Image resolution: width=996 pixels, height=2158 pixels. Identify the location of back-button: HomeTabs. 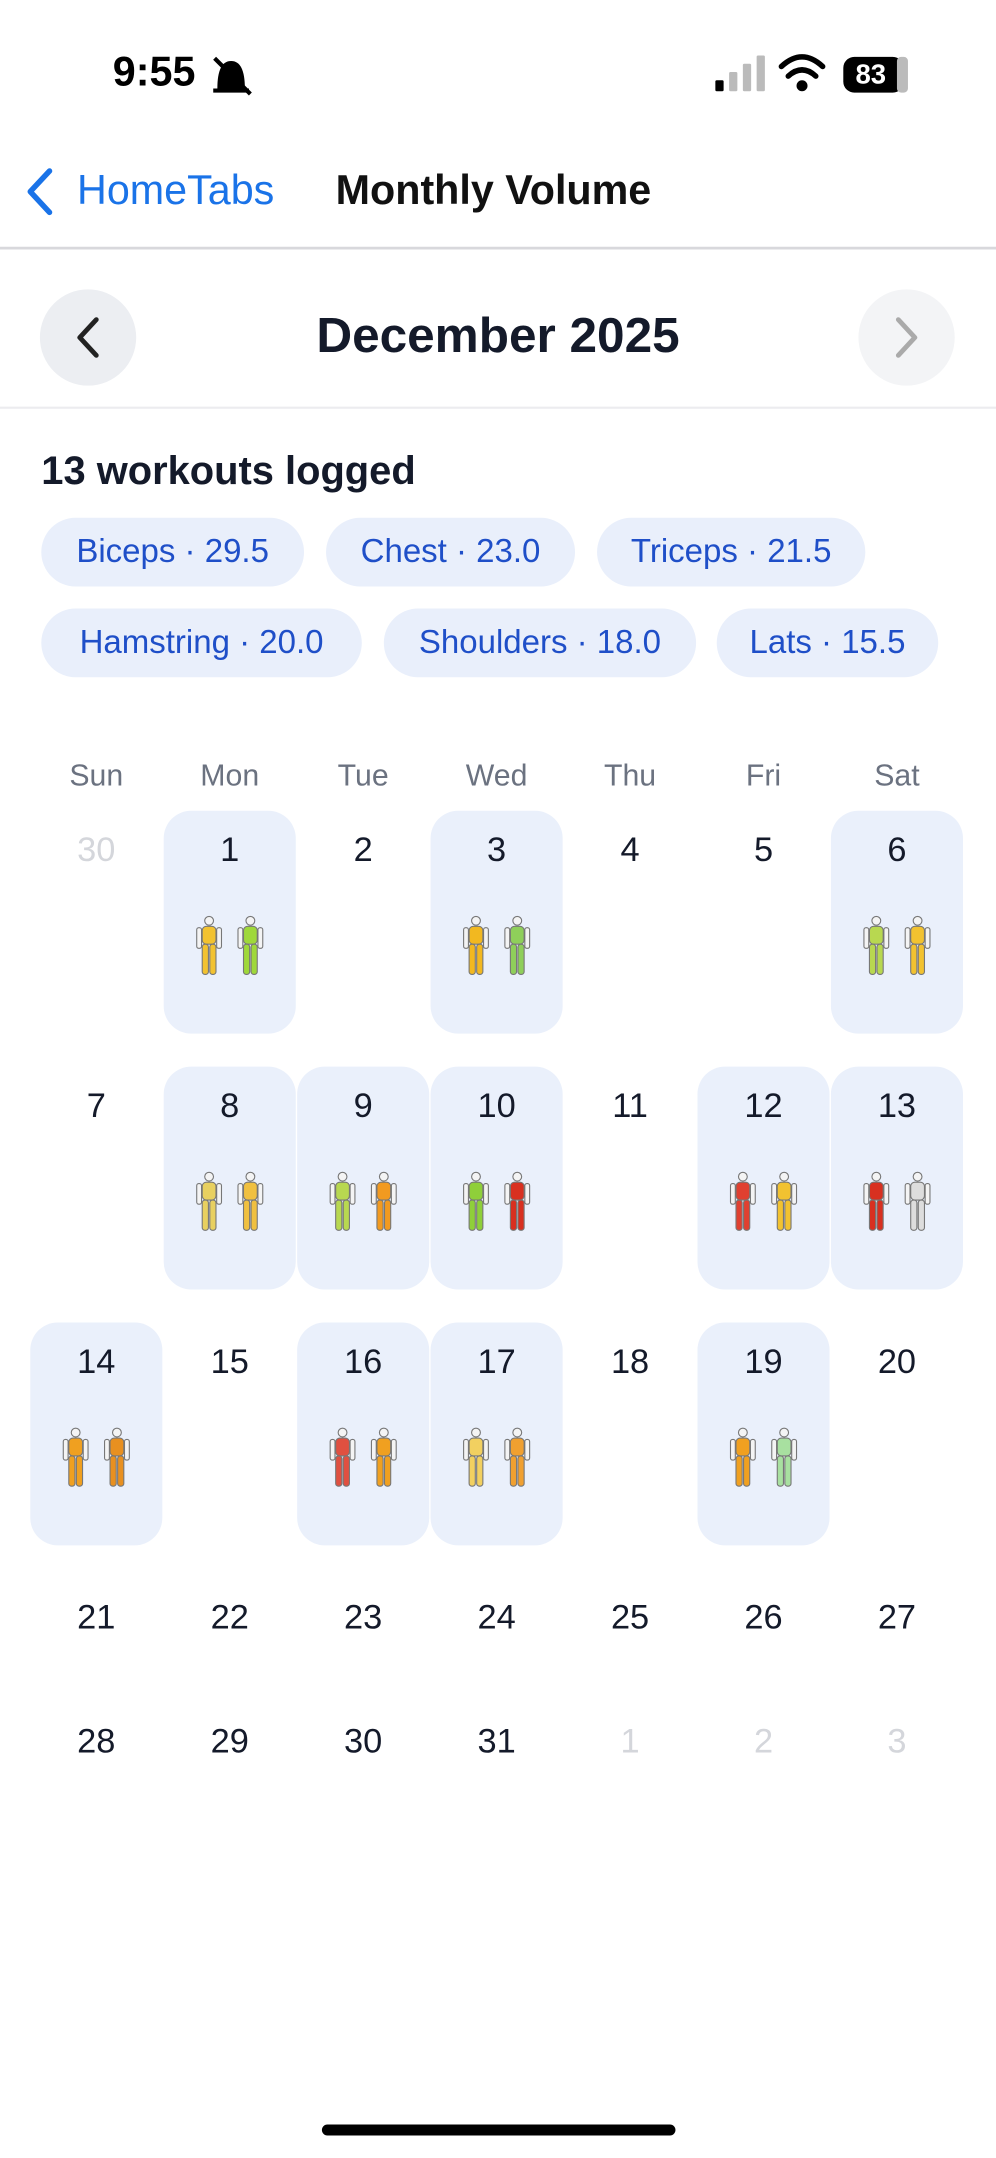
(175, 190).